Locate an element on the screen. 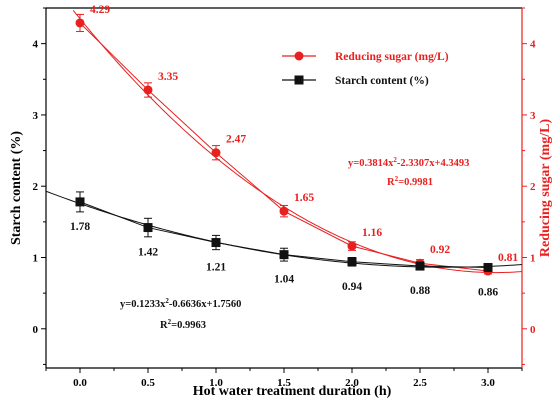  x-tick-label: 1.5 is located at coordinates (284, 383).